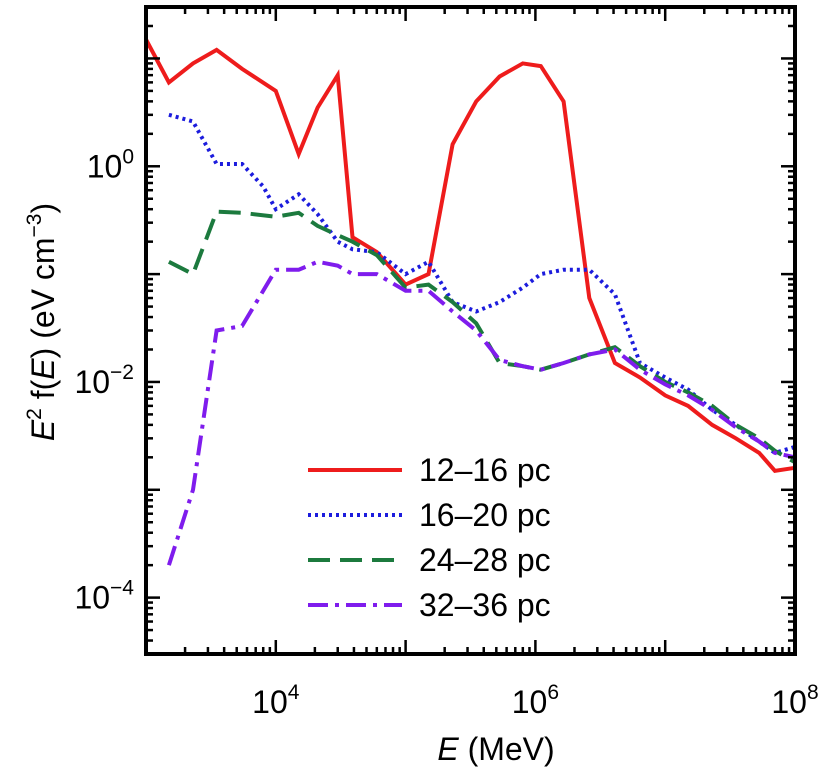  I want to click on y-tick-label: 10⁻⁴, so click(104, 596).